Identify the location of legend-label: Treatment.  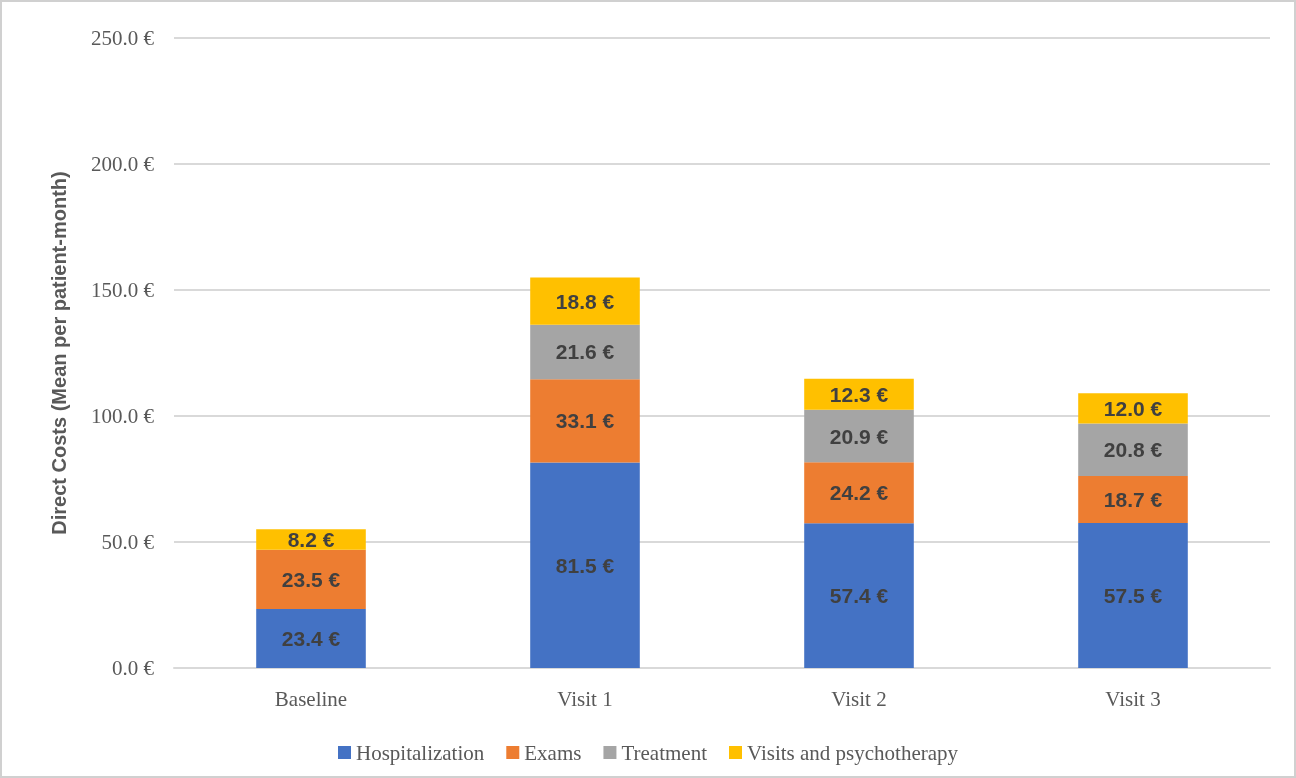
(664, 752).